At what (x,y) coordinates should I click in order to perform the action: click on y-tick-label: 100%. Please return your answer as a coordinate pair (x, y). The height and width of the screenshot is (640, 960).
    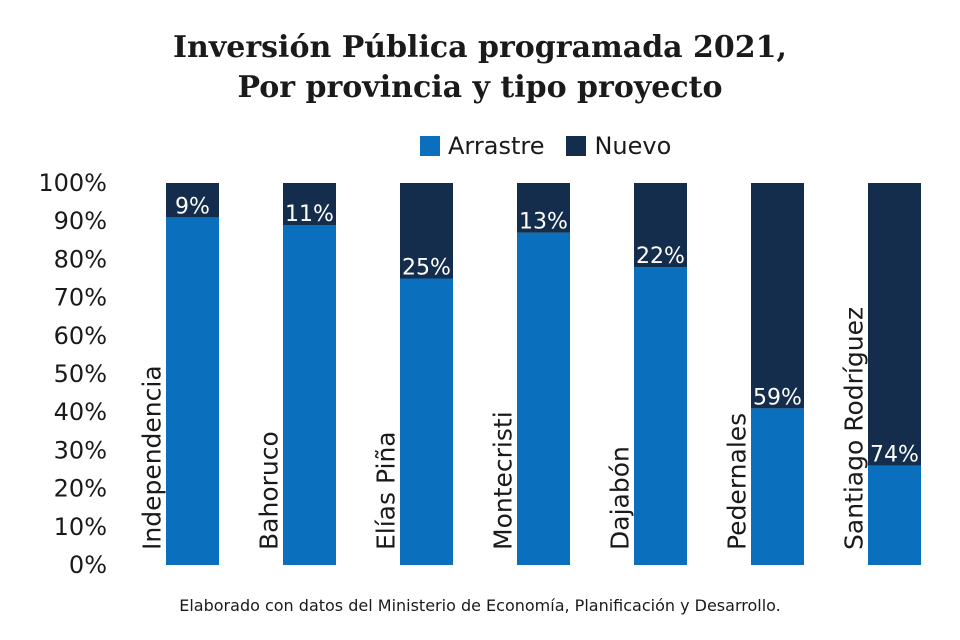
    Looking at the image, I should click on (72, 183).